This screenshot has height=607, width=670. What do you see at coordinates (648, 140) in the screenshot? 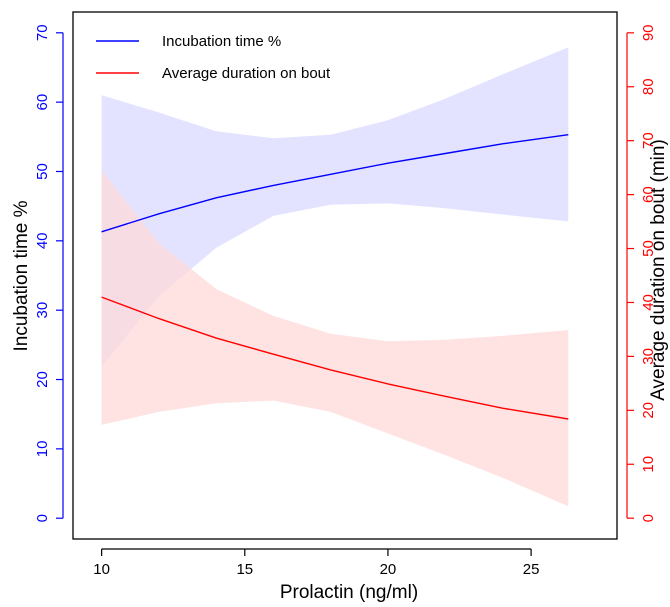
I see `y-right-tick-label: 70` at bounding box center [648, 140].